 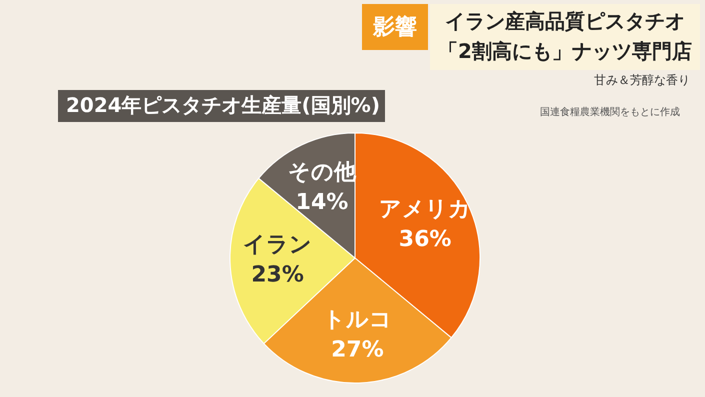 I want to click on slice-label: イラン, so click(x=277, y=245).